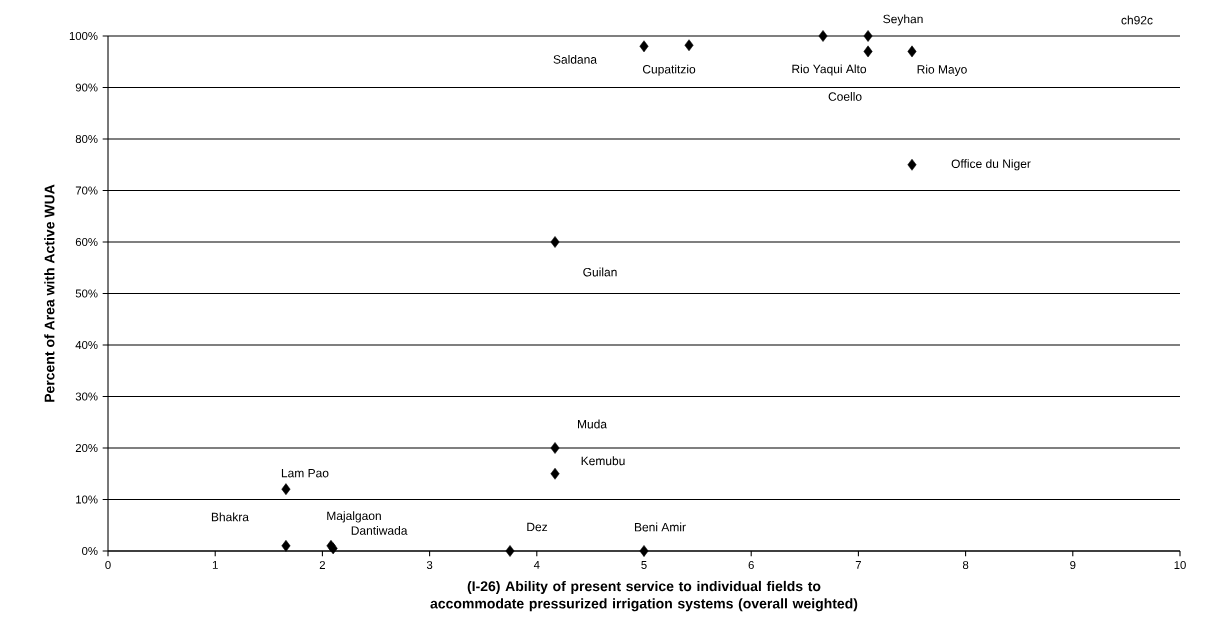 This screenshot has width=1215, height=635. What do you see at coordinates (829, 70) in the screenshot?
I see `annotation: Rio Yaqui Alto` at bounding box center [829, 70].